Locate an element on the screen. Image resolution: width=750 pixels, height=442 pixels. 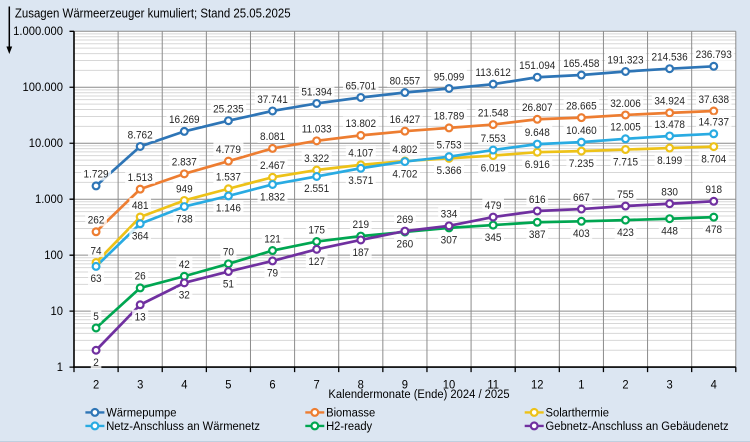
svg-text: 5.753 is located at coordinates (449, 145).